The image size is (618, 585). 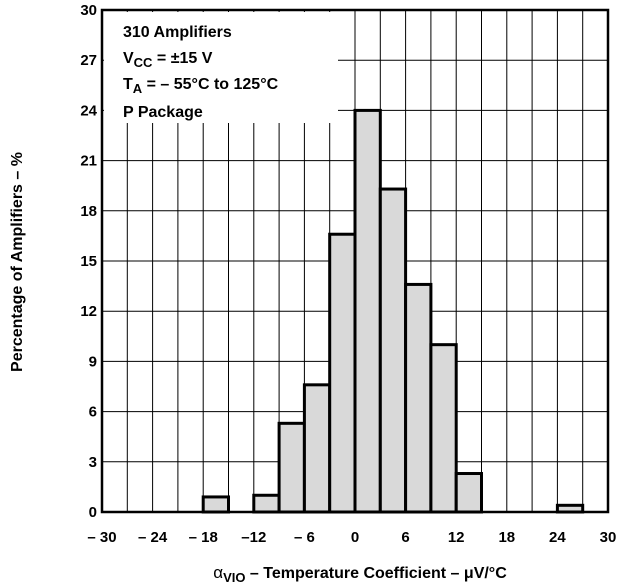 I want to click on x-tick-label: – 30, so click(x=101, y=537).